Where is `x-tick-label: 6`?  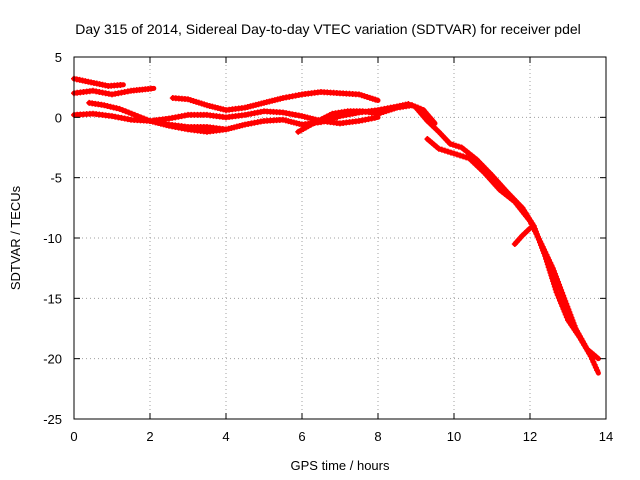
x-tick-label: 6 is located at coordinates (301, 436).